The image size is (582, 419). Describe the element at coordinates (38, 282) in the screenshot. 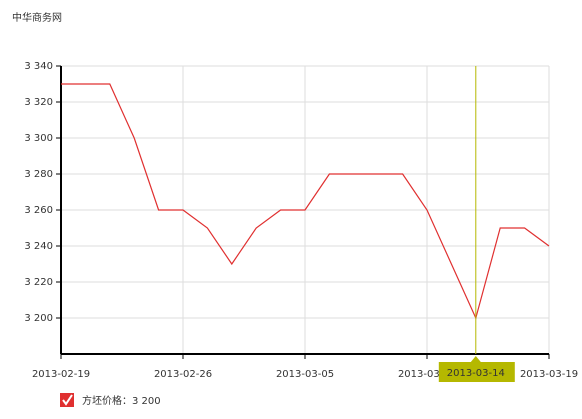

I see `y-tick-label: 3 220` at that location.